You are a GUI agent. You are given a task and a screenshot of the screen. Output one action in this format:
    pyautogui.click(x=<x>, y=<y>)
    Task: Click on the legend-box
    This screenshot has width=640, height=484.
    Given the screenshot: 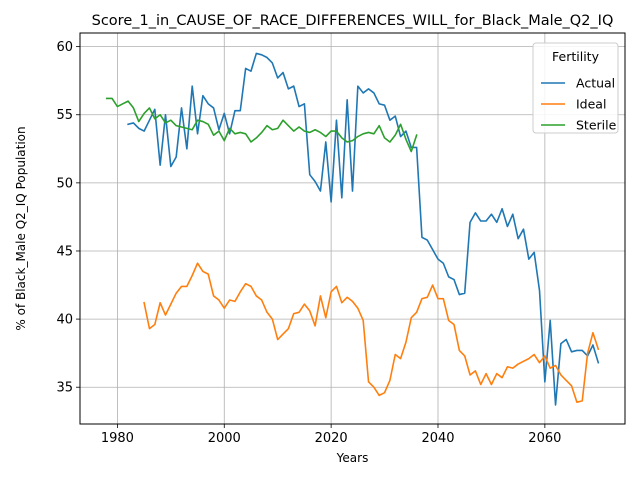 What is the action you would take?
    pyautogui.click(x=575, y=88)
    